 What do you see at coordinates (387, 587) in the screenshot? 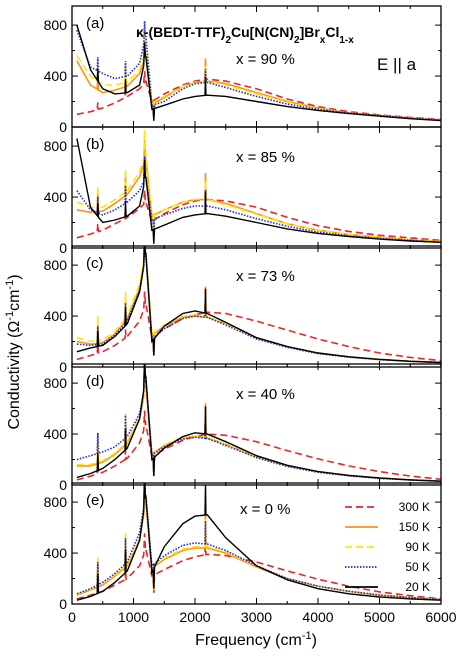
I see `legend-entry: 20 K` at bounding box center [387, 587].